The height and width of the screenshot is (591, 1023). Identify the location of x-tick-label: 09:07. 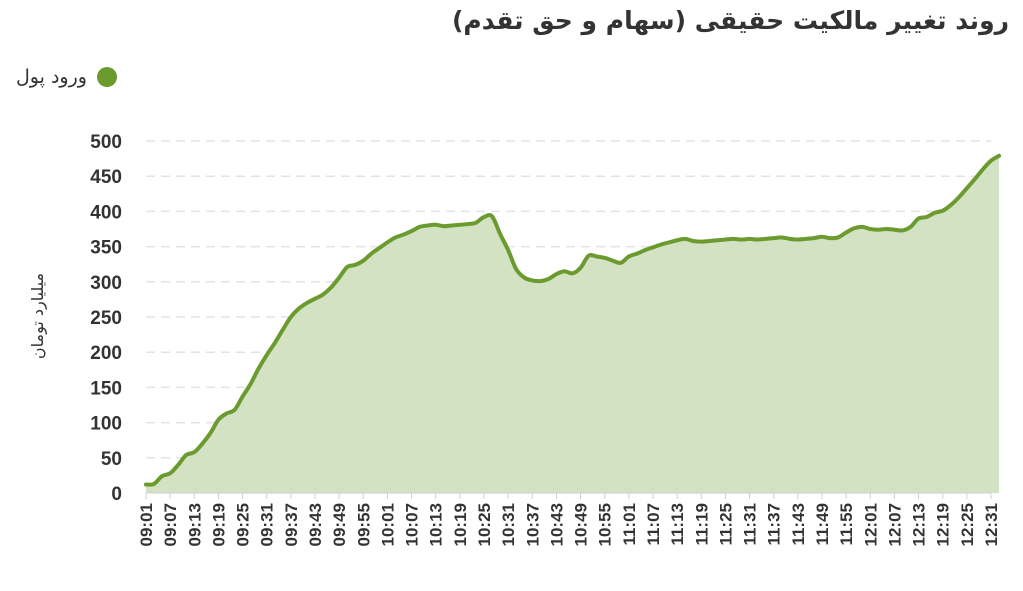
(170, 524).